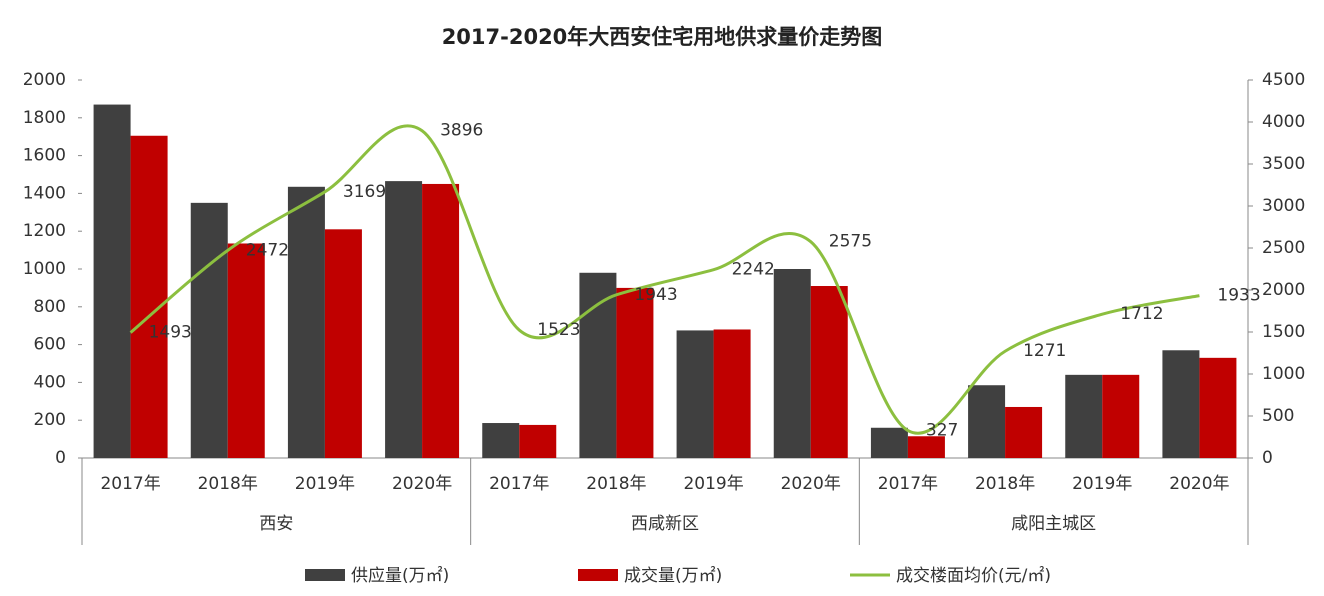 This screenshot has width=1324, height=596. I want to click on data-label: 327, so click(942, 431).